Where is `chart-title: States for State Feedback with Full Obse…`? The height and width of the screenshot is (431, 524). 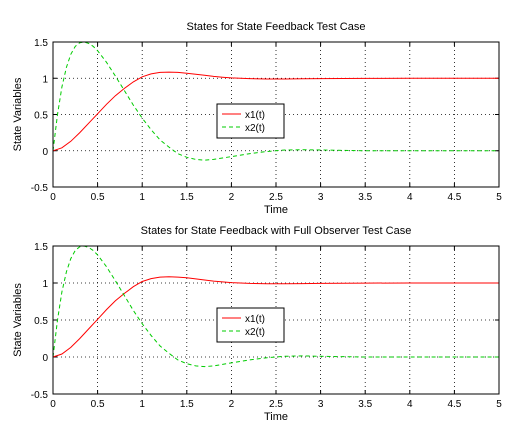 chart-title: States for State Feedback with Full Obse… is located at coordinates (276, 231).